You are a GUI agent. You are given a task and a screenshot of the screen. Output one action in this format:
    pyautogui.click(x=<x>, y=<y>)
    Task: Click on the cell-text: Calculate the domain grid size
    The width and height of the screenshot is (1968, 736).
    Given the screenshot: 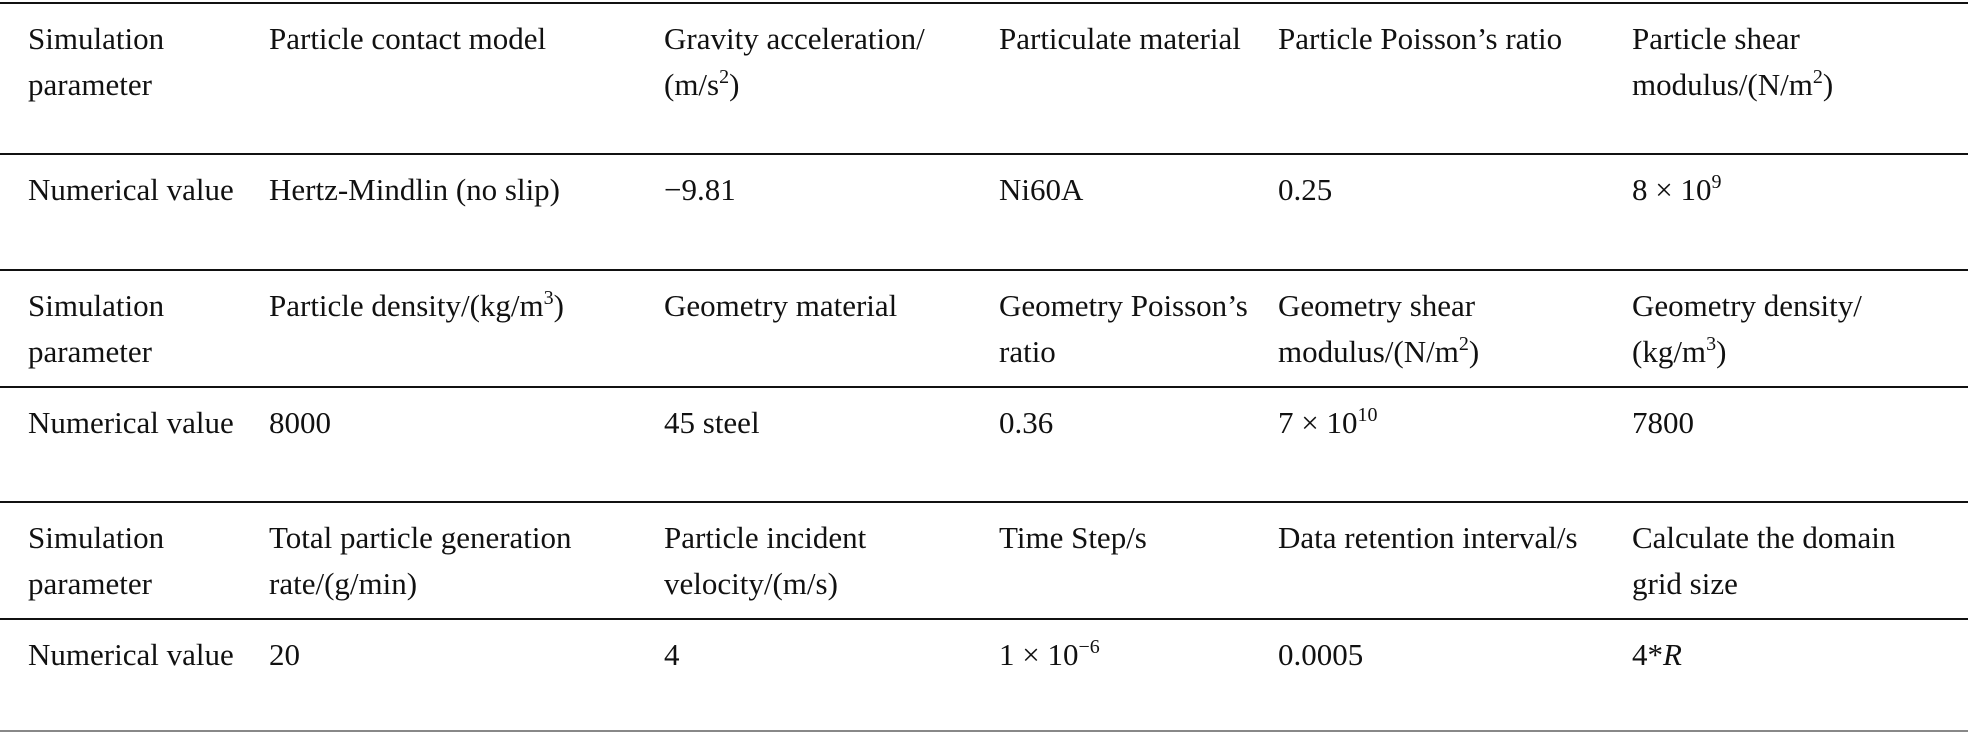 What is the action you would take?
    pyautogui.click(x=1764, y=560)
    